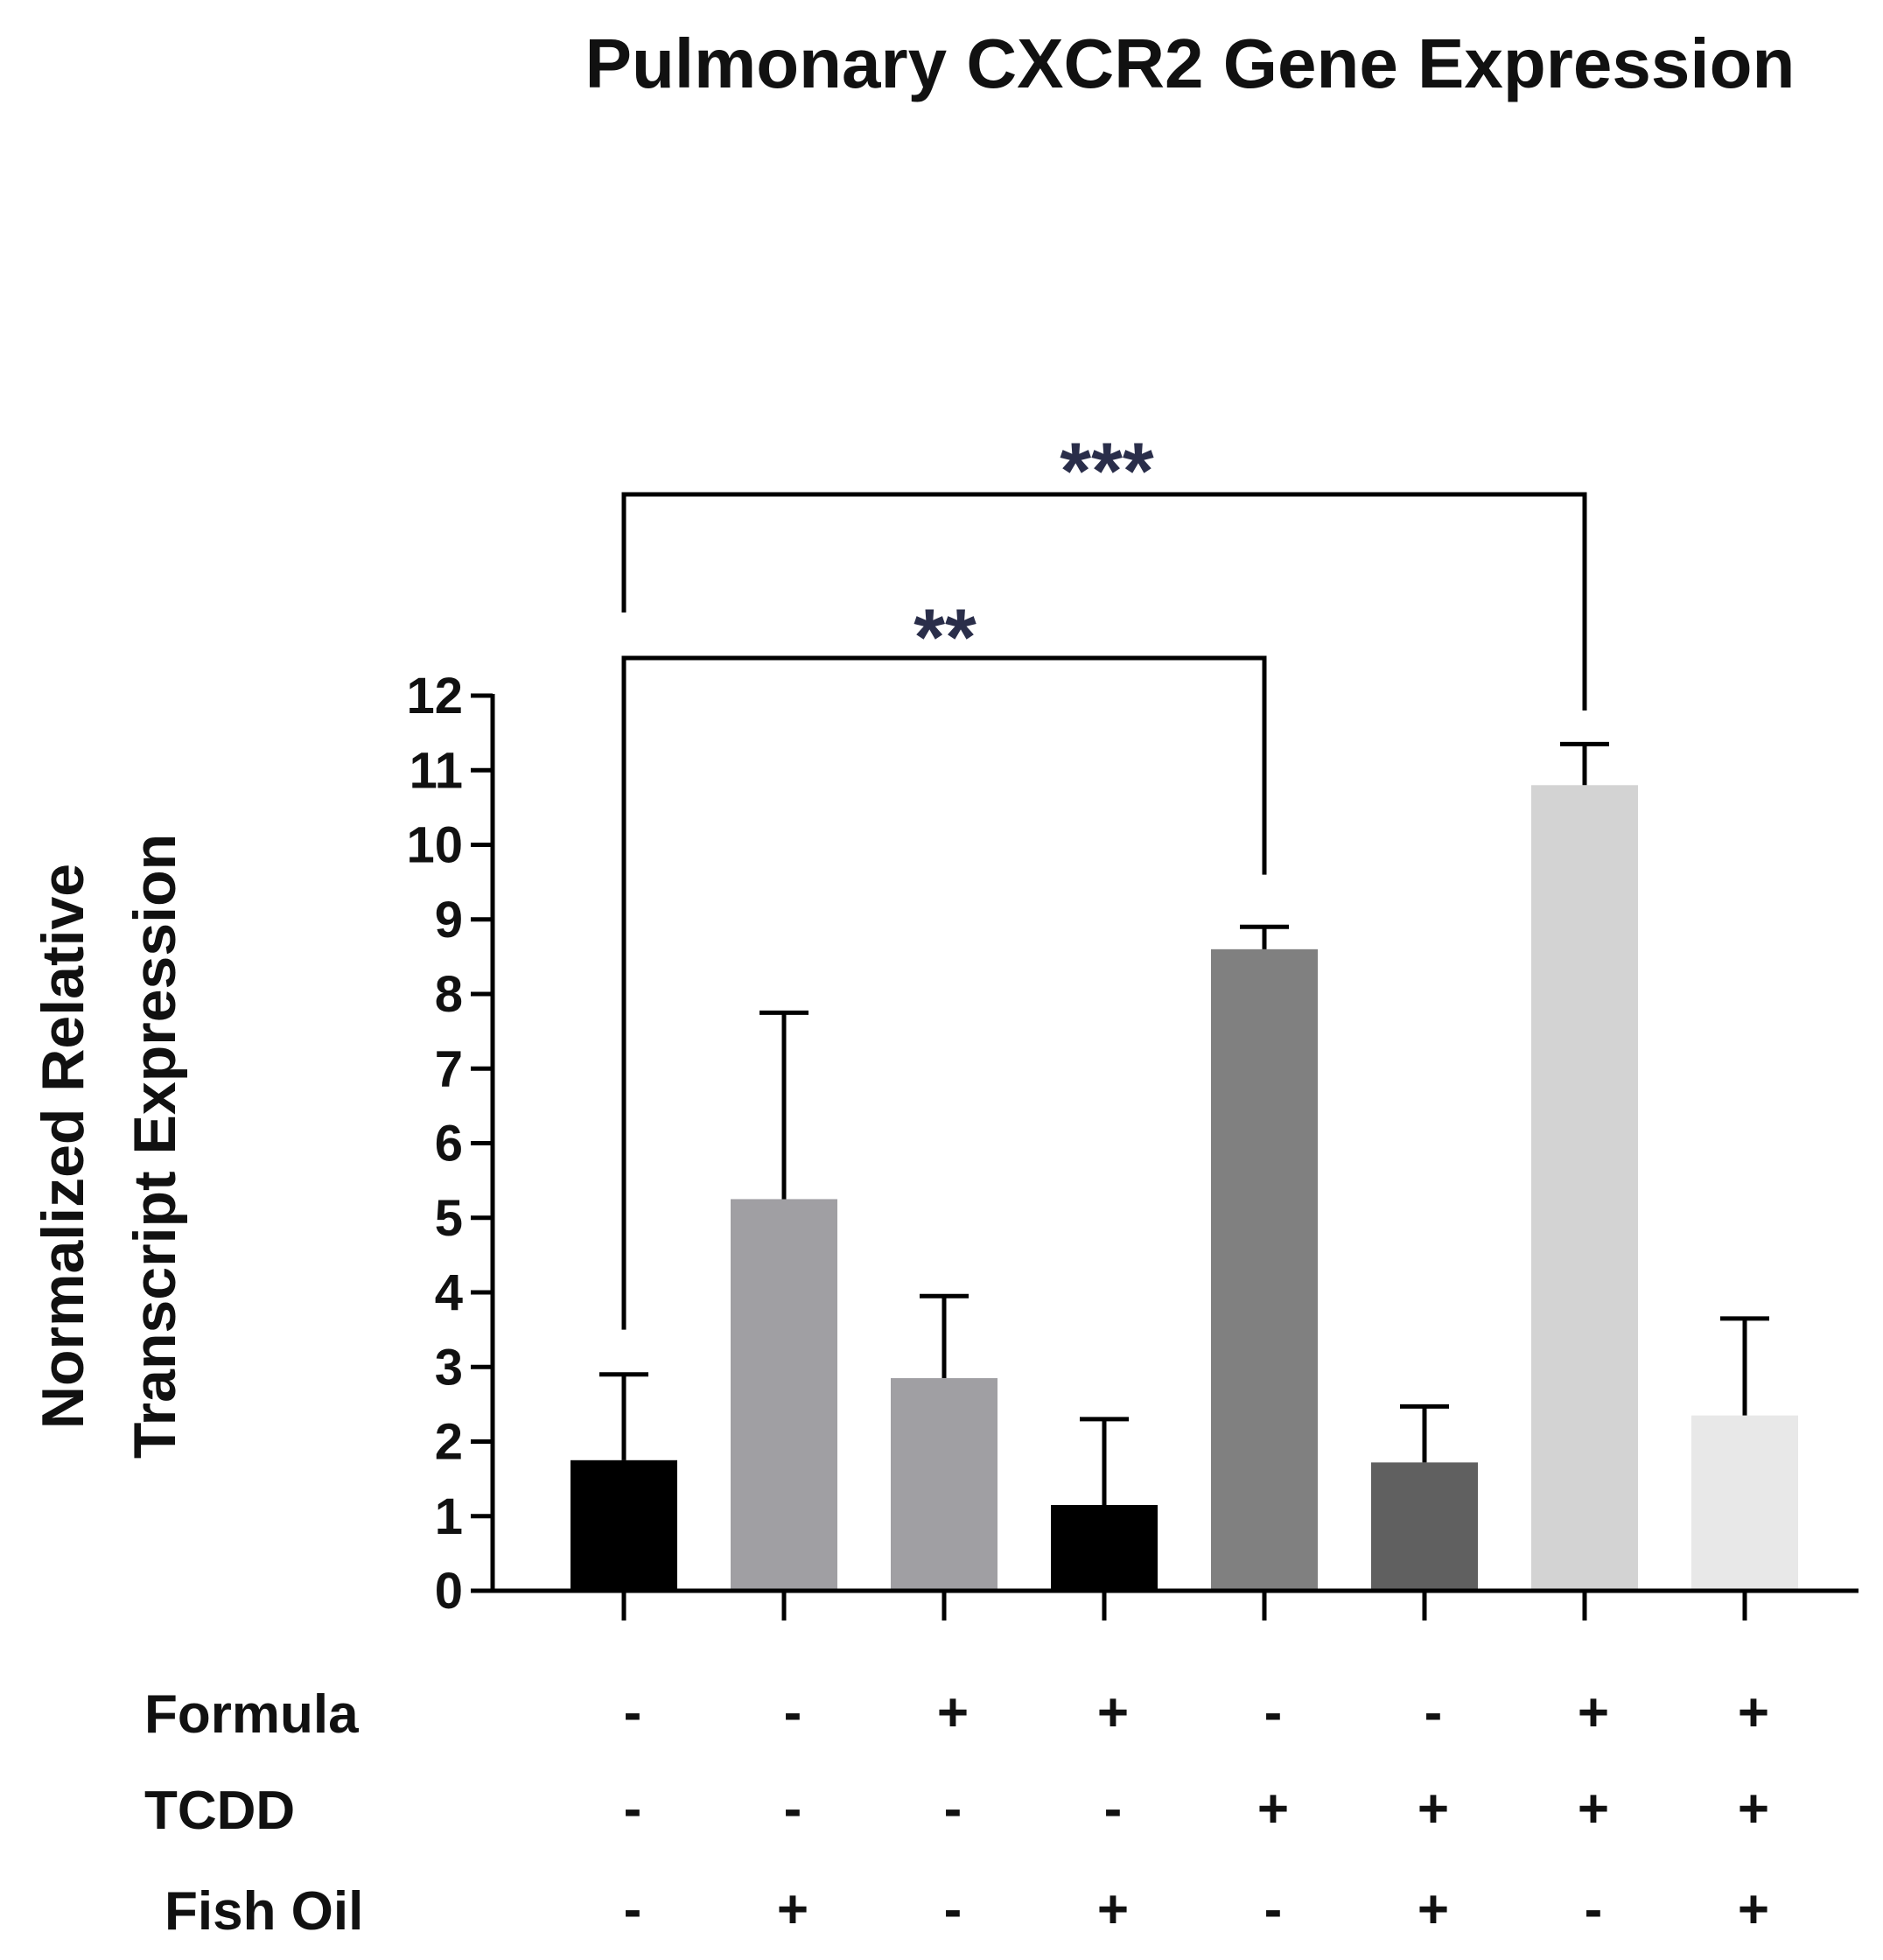  Describe the element at coordinates (1190, 63) in the screenshot. I see `chart-title: Pulmonary CXCR2 Gene Expression` at that location.